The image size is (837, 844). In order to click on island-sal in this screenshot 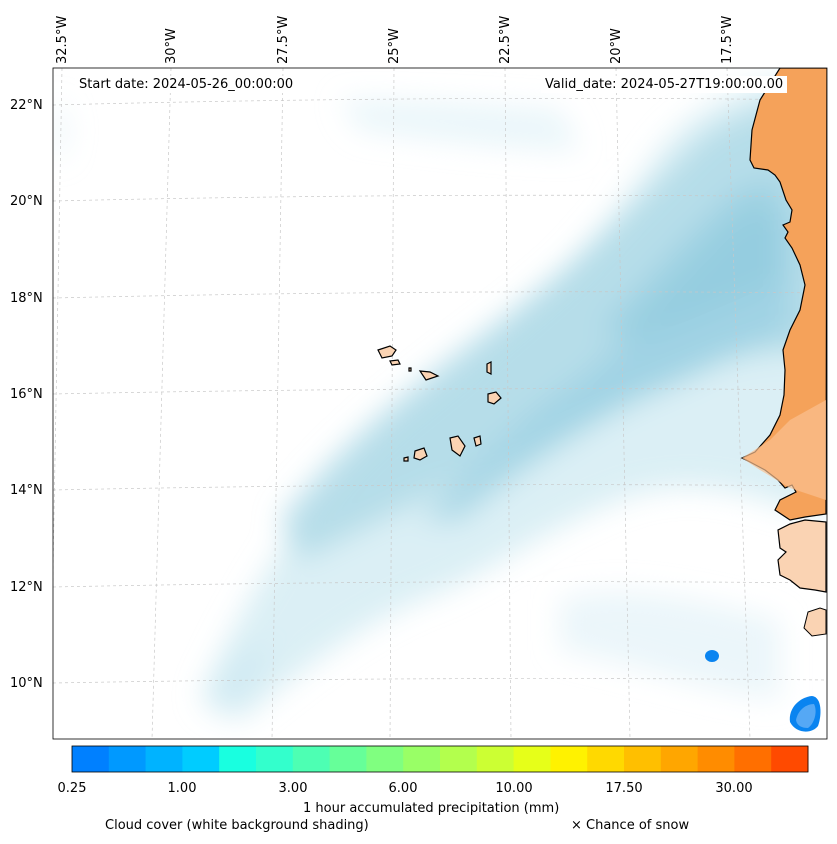, I will do `click(489, 368)`.